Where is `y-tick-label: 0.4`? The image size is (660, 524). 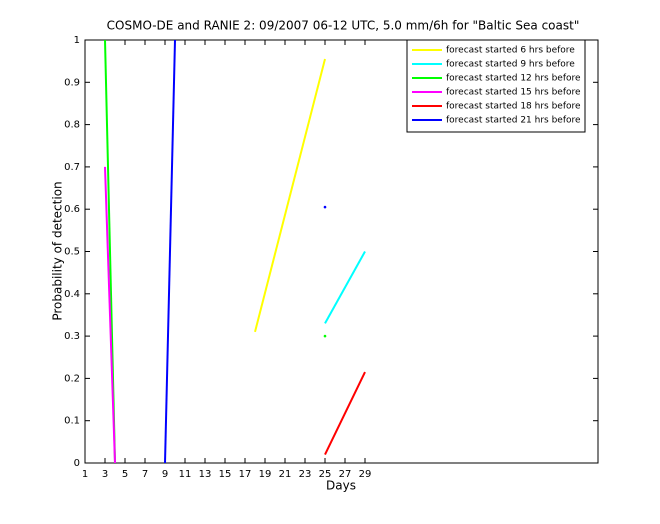
y-tick-label: 0.4 is located at coordinates (72, 294).